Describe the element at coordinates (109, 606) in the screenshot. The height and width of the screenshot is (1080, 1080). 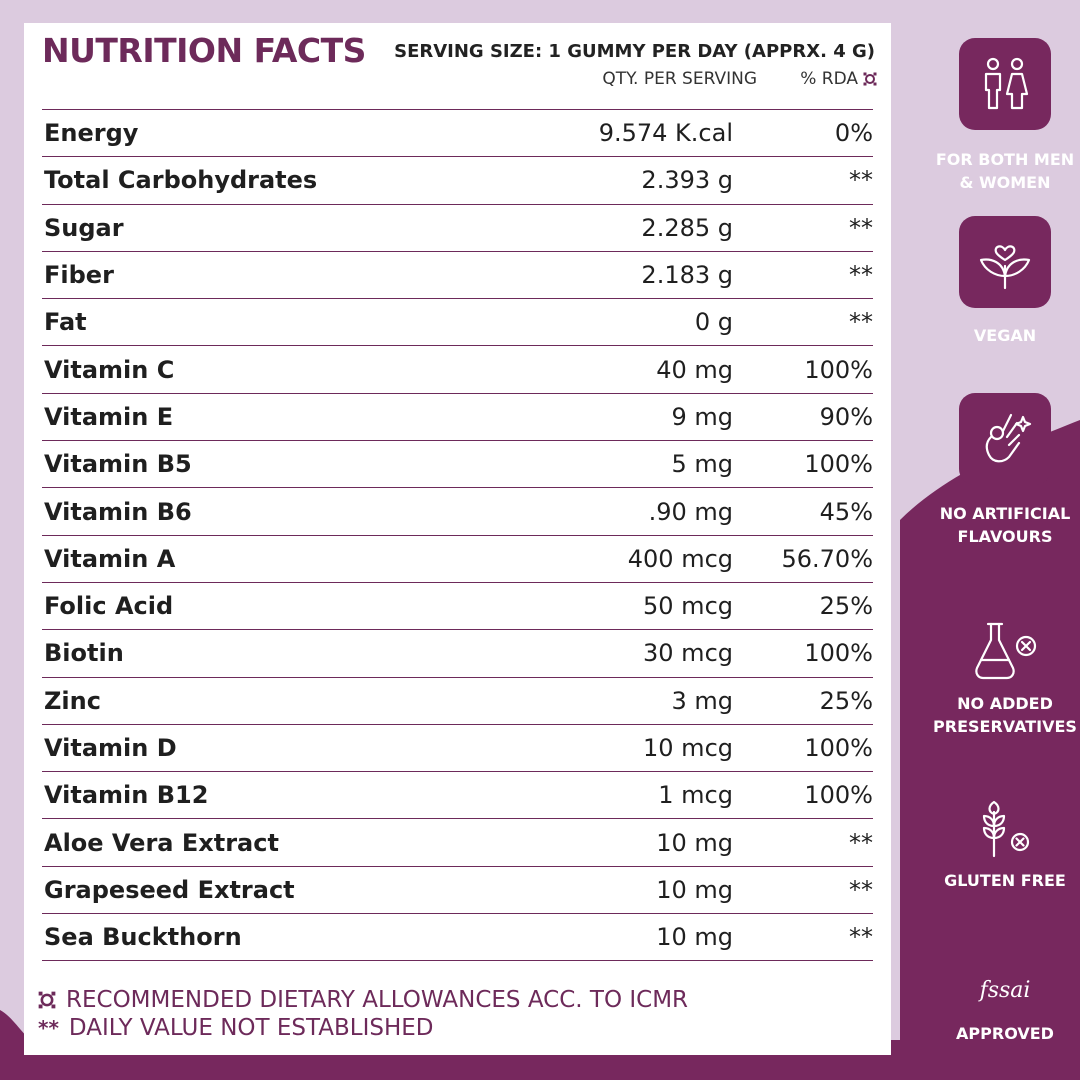
I see `nutrient-name: Folic Acid` at that location.